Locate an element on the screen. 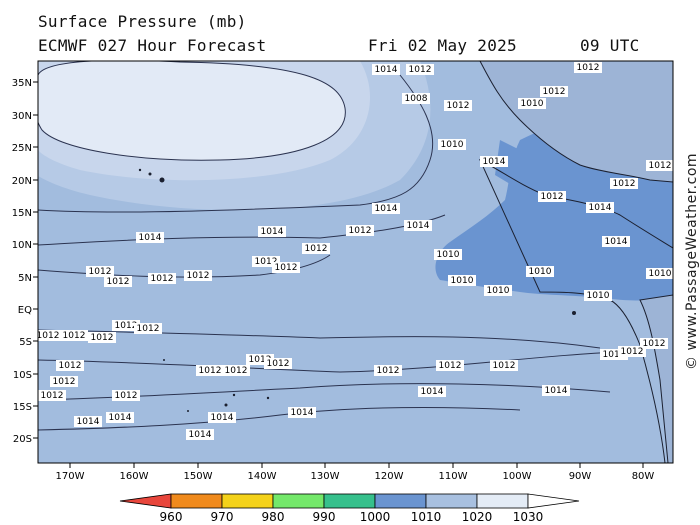  lon-label: 170W is located at coordinates (70, 476).